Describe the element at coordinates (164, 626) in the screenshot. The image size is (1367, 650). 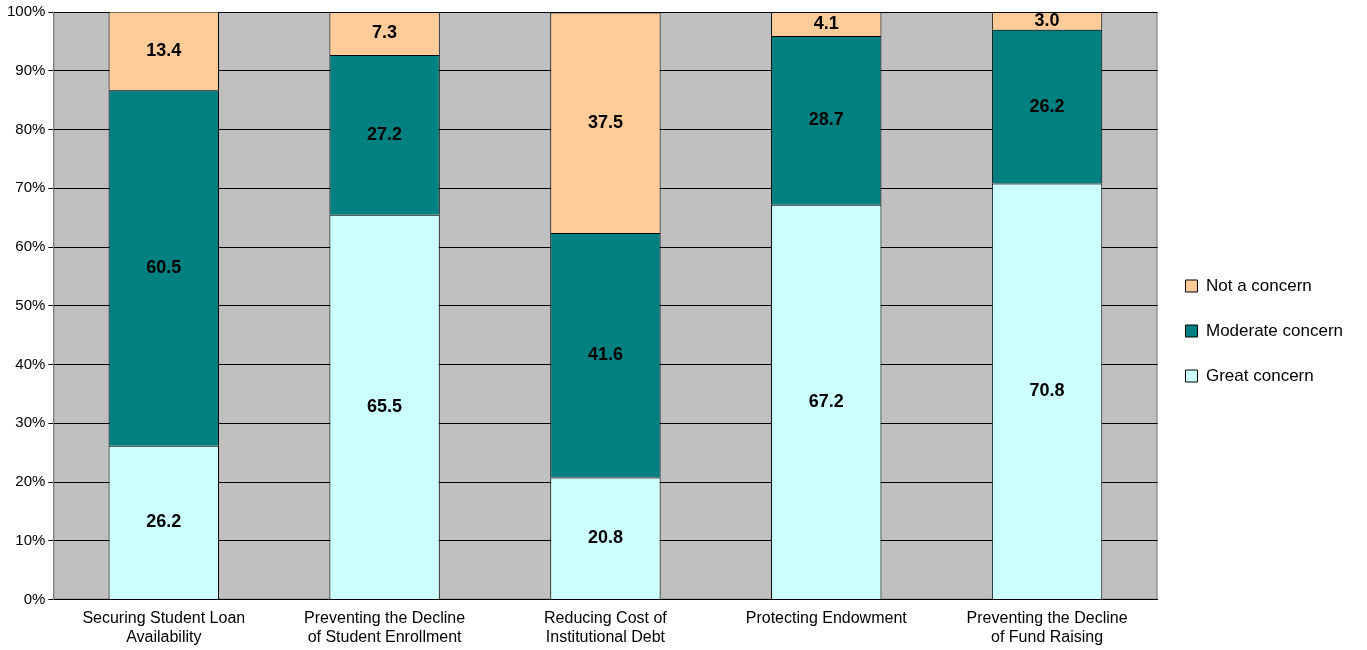
I see `x-tick-label: Securing Student Loan Availability` at that location.